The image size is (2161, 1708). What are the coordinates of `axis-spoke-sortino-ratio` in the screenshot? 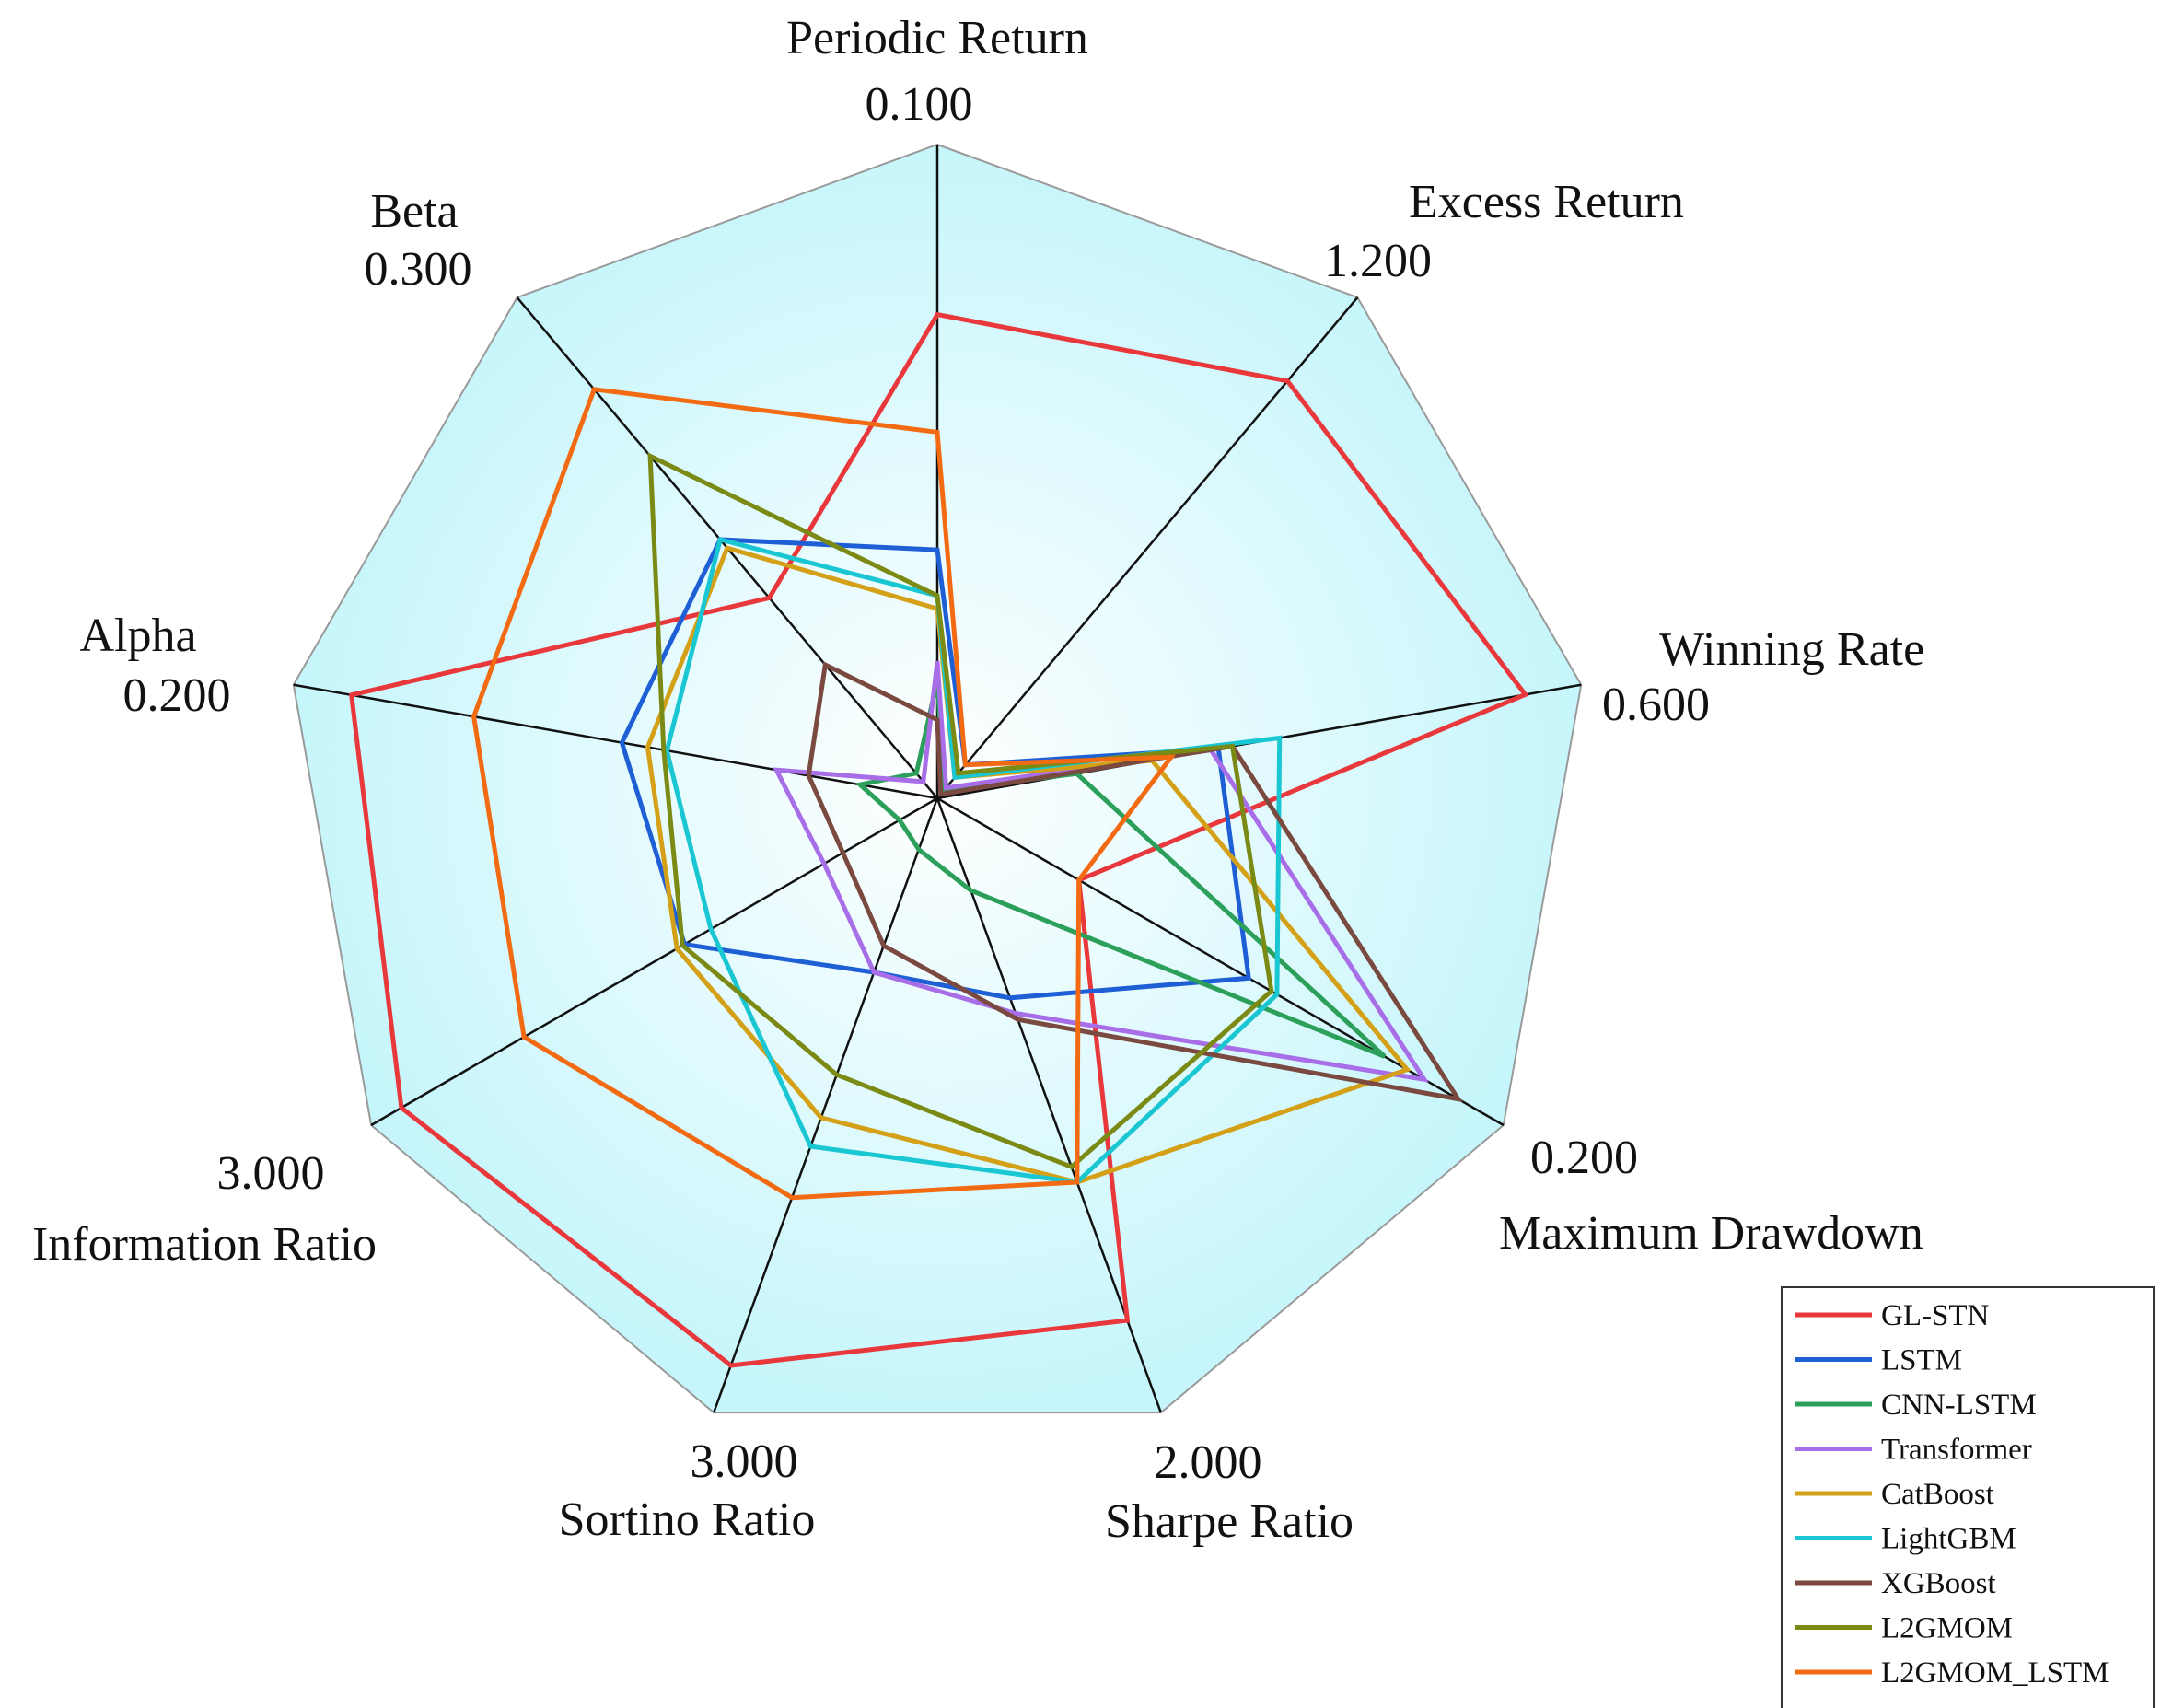 It's located at (825, 1105).